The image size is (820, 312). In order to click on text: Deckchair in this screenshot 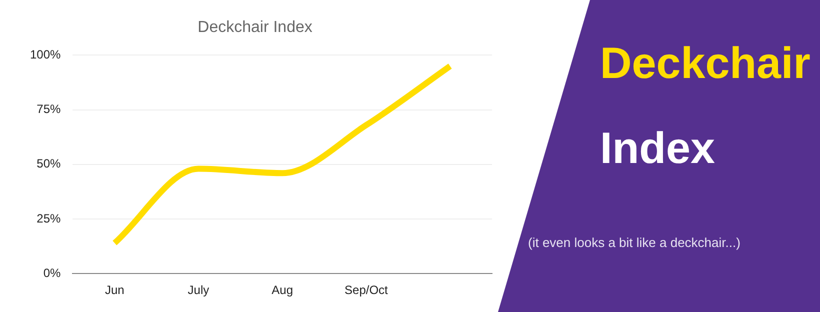, I will do `click(705, 63)`.